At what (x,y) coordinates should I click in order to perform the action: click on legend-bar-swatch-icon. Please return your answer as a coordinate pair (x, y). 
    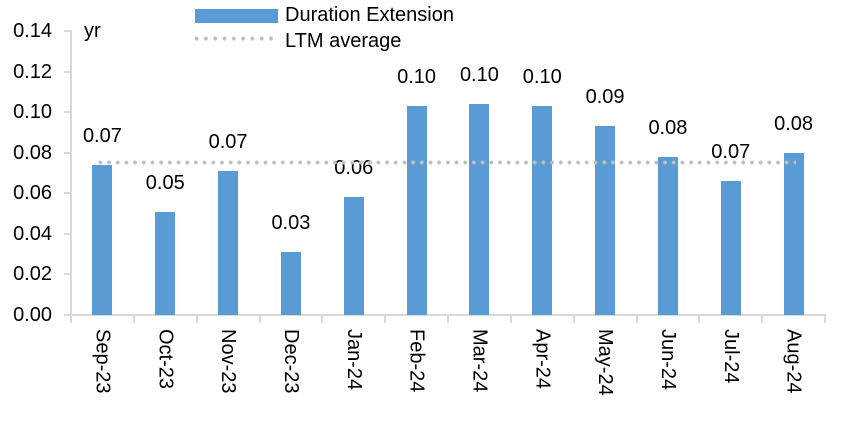
    Looking at the image, I should click on (236, 16).